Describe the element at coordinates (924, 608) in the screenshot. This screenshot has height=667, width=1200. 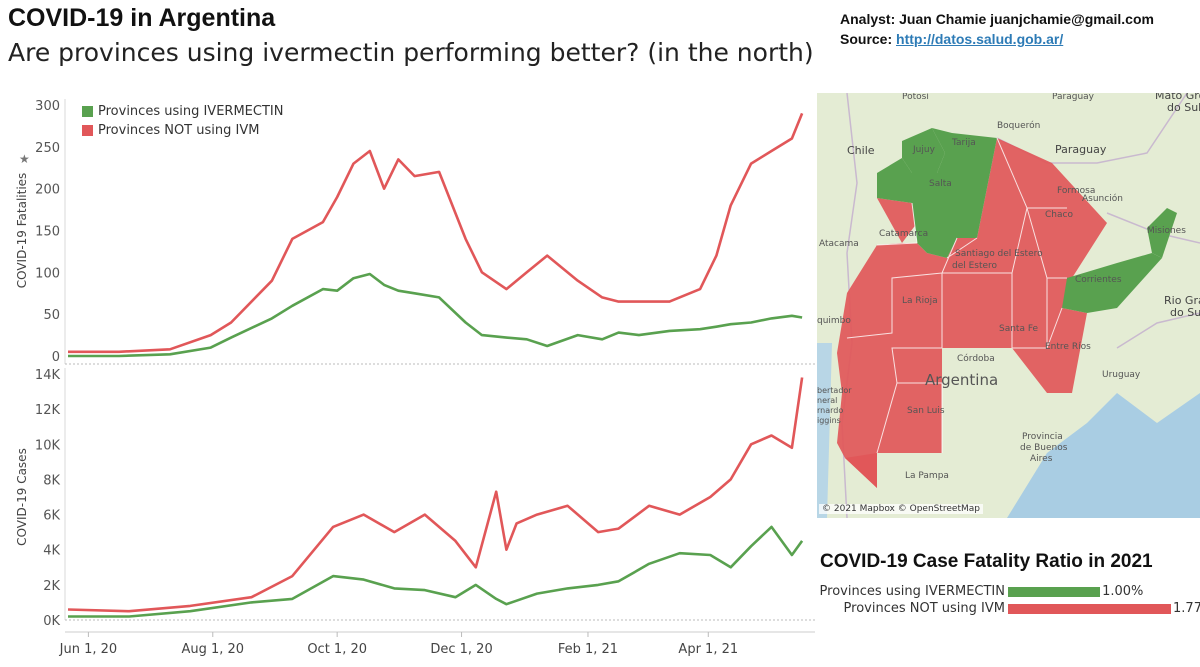
I see `cfr-label-not-ivm: Provinces NOT using IVM` at that location.